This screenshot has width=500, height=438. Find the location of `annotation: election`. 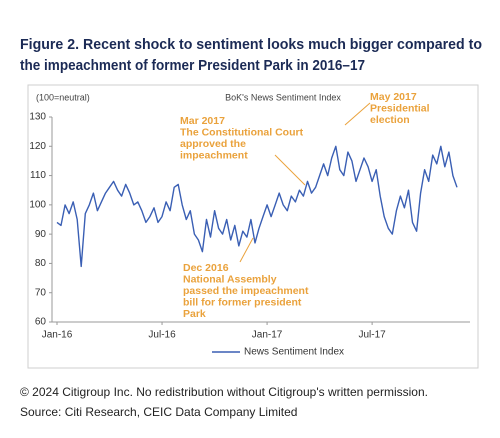

annotation: election is located at coordinates (390, 120).